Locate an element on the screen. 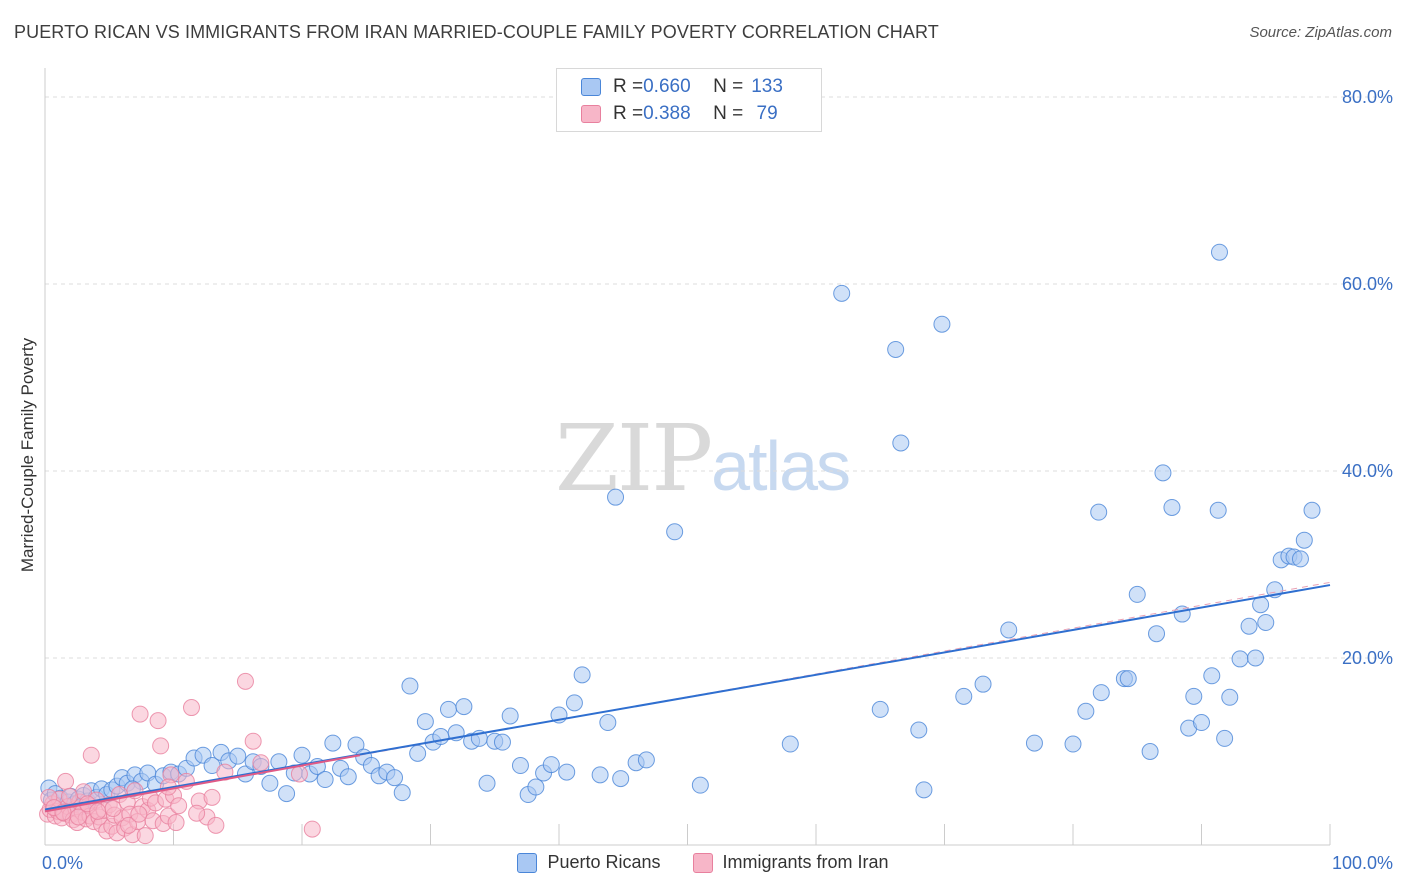  y-tick-label: 60.0% is located at coordinates (1367, 284).